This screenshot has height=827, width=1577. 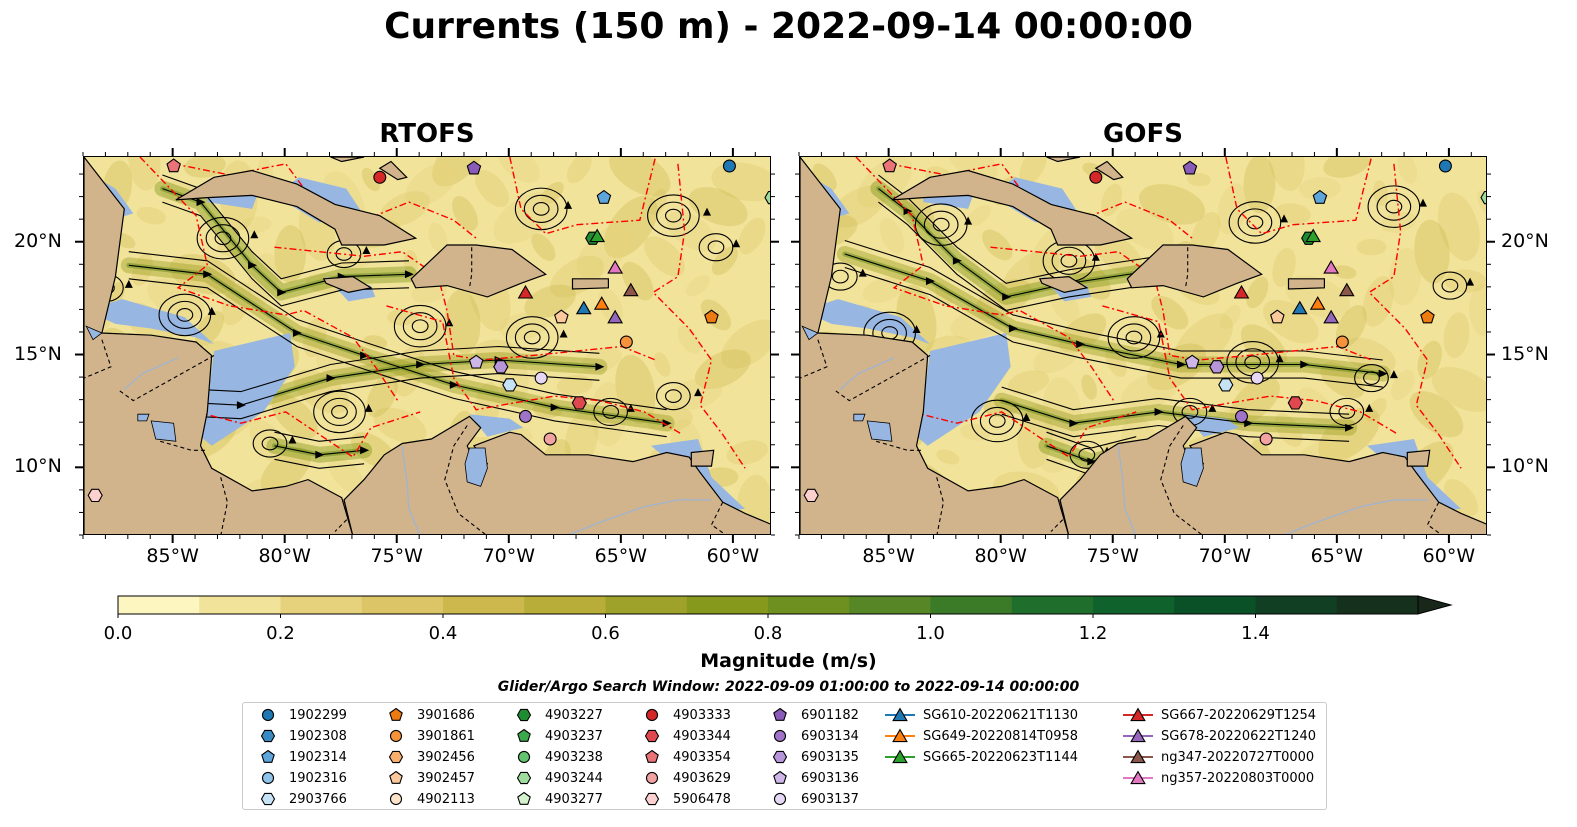 What do you see at coordinates (605, 633) in the screenshot?
I see `colorbar-tick-label: 0.6` at bounding box center [605, 633].